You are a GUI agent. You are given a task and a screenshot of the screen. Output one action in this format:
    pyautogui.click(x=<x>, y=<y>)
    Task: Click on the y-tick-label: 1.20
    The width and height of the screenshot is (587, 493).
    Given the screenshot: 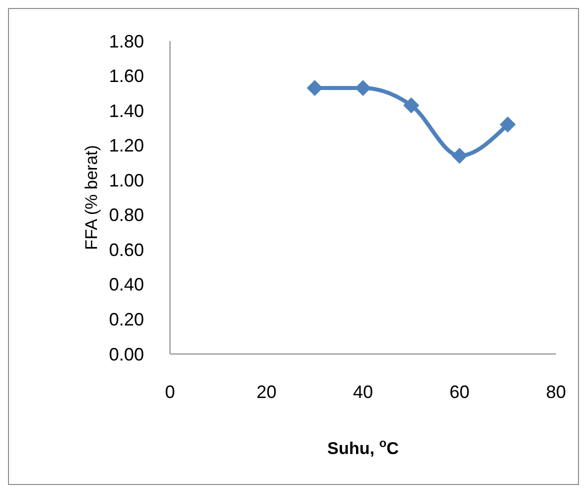 What is the action you would take?
    pyautogui.click(x=126, y=146)
    